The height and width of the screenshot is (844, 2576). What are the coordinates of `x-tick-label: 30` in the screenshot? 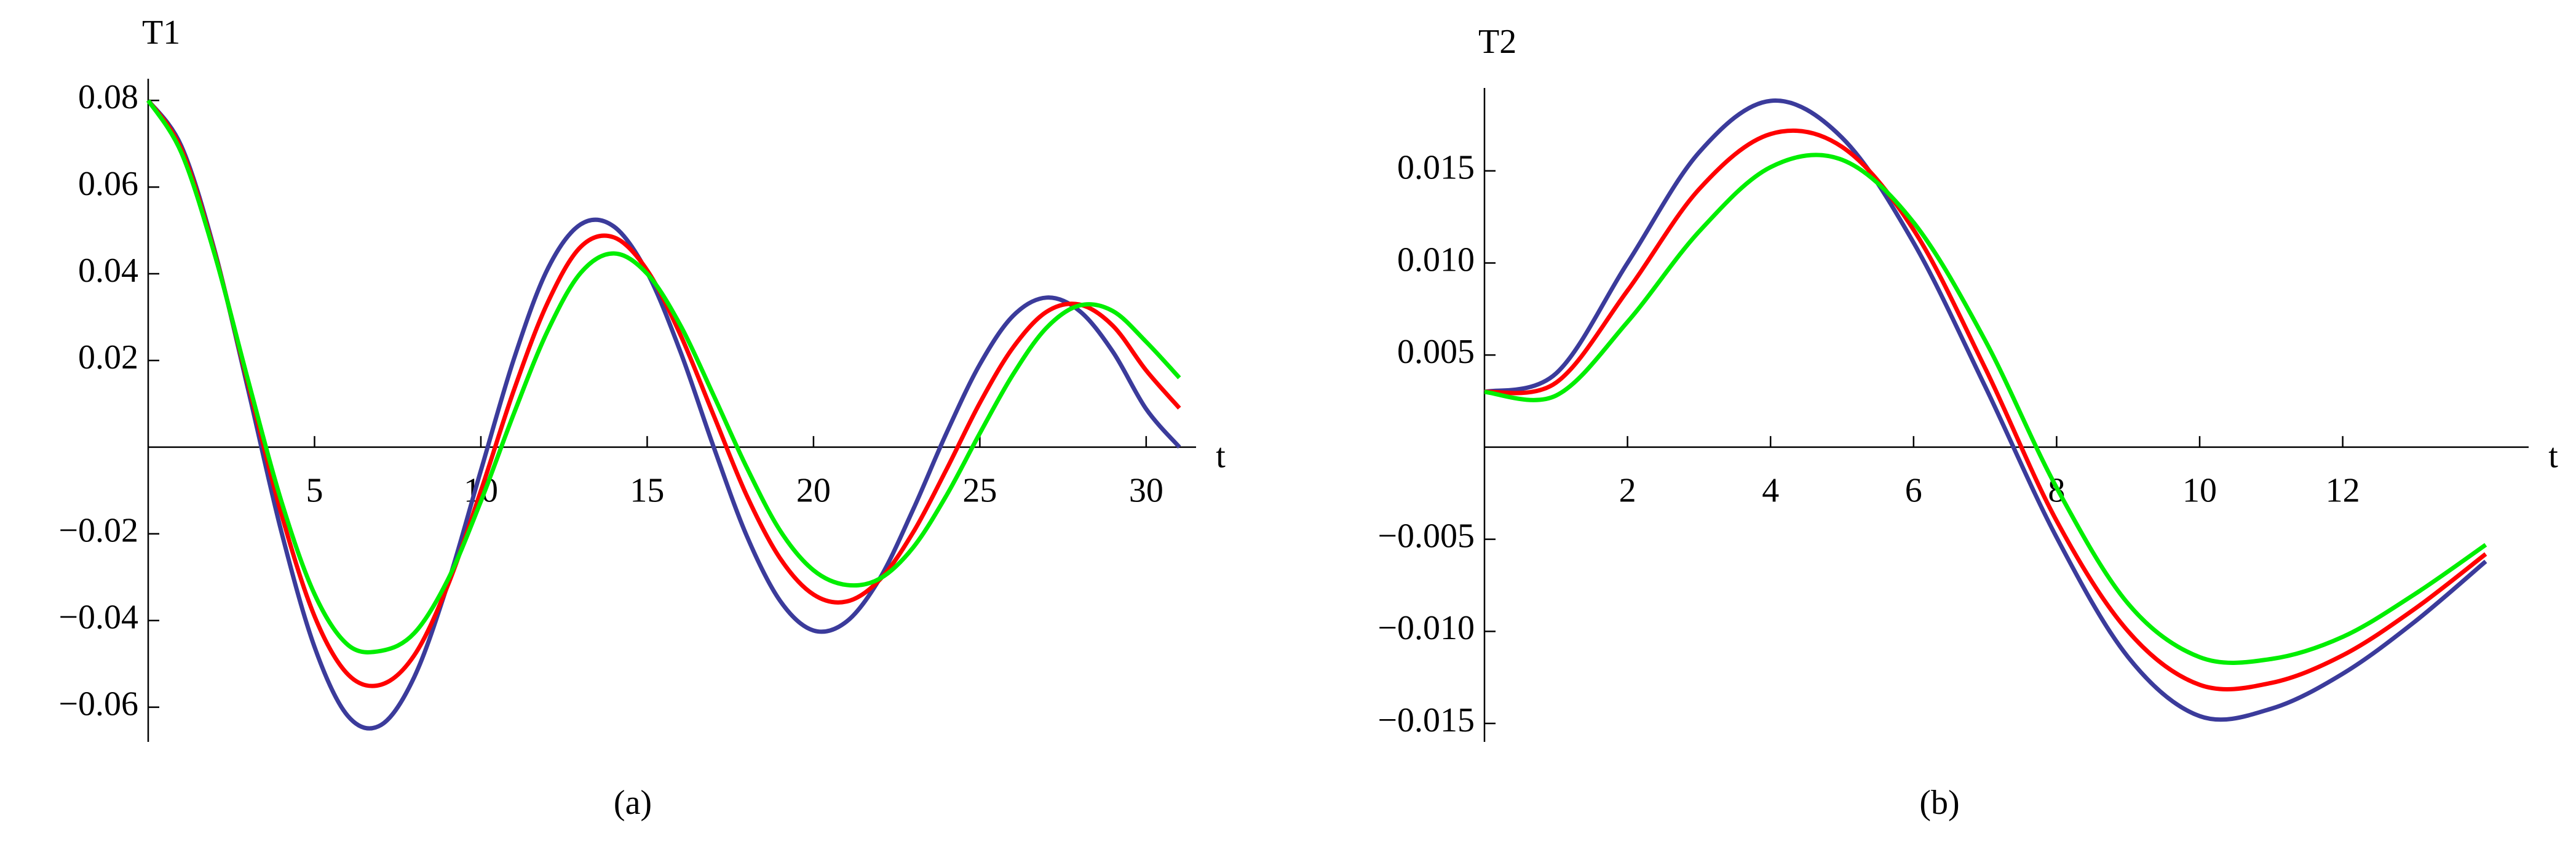 It's located at (1146, 491).